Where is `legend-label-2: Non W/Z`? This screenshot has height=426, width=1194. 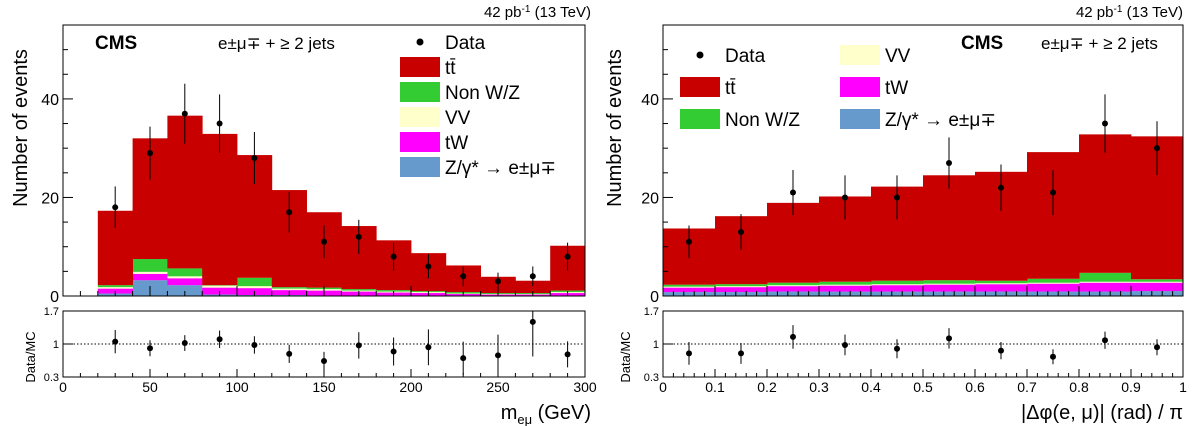 legend-label-2: Non W/Z is located at coordinates (762, 120).